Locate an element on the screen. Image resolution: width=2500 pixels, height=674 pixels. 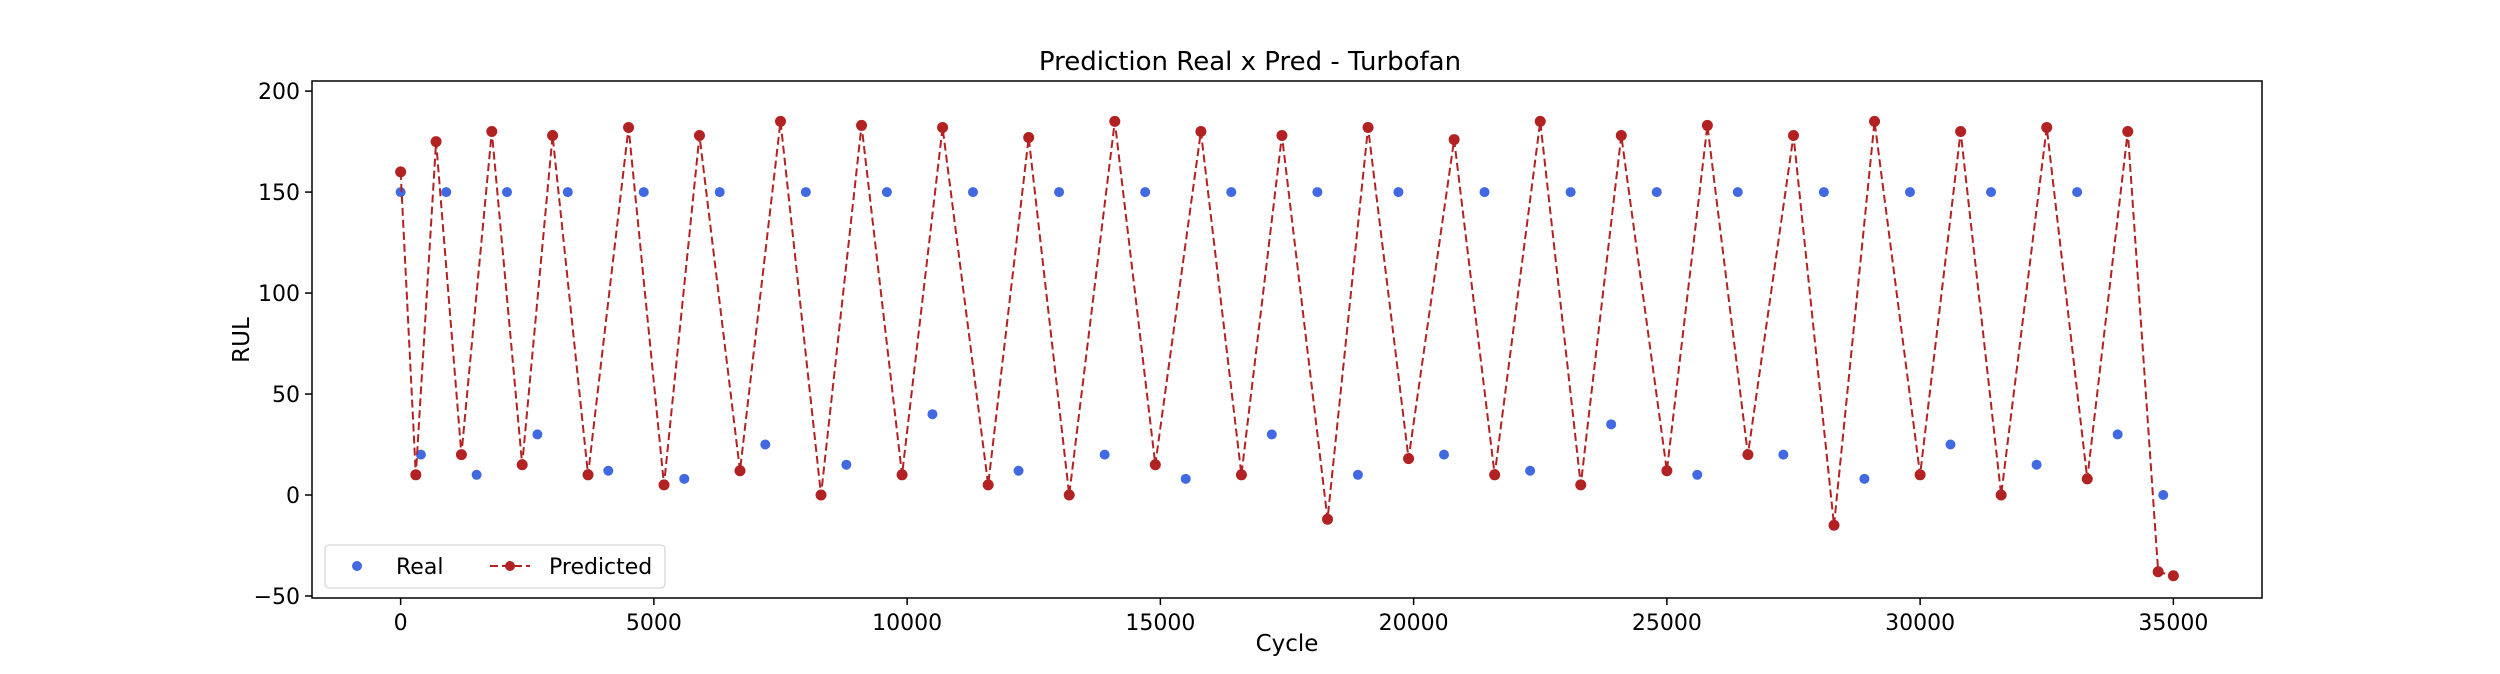
x-tick-label: 15000 is located at coordinates (1160, 623).